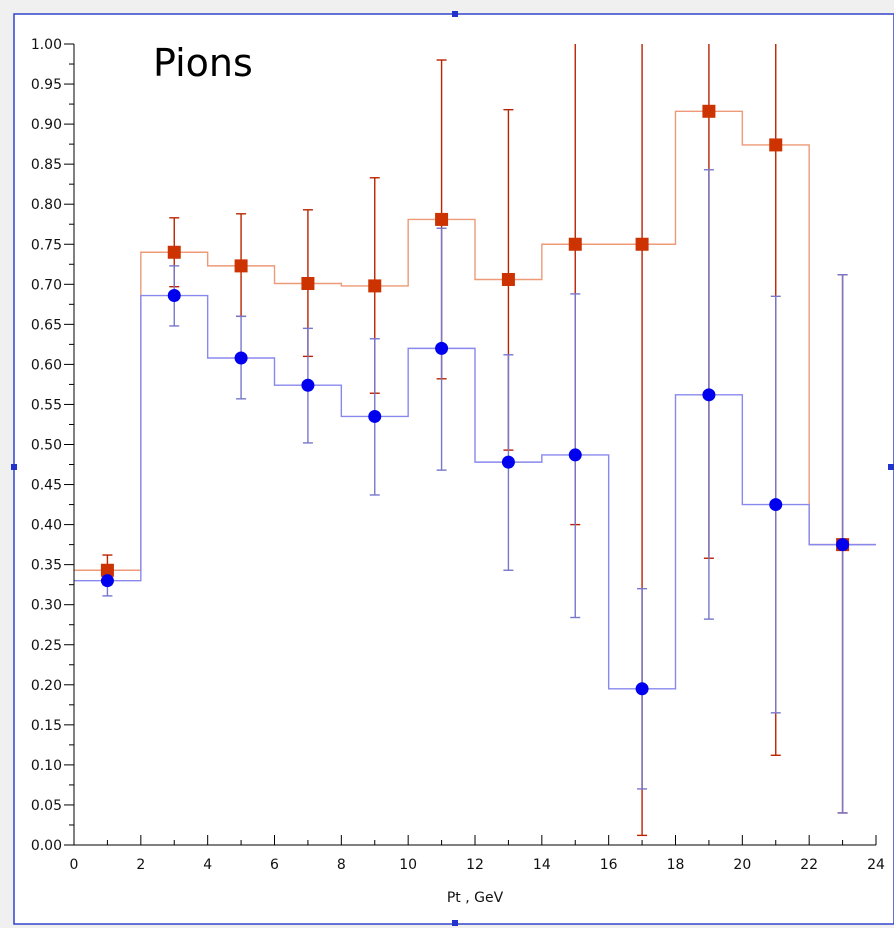  What do you see at coordinates (475, 865) in the screenshot?
I see `x-tick-label-6: 12` at bounding box center [475, 865].